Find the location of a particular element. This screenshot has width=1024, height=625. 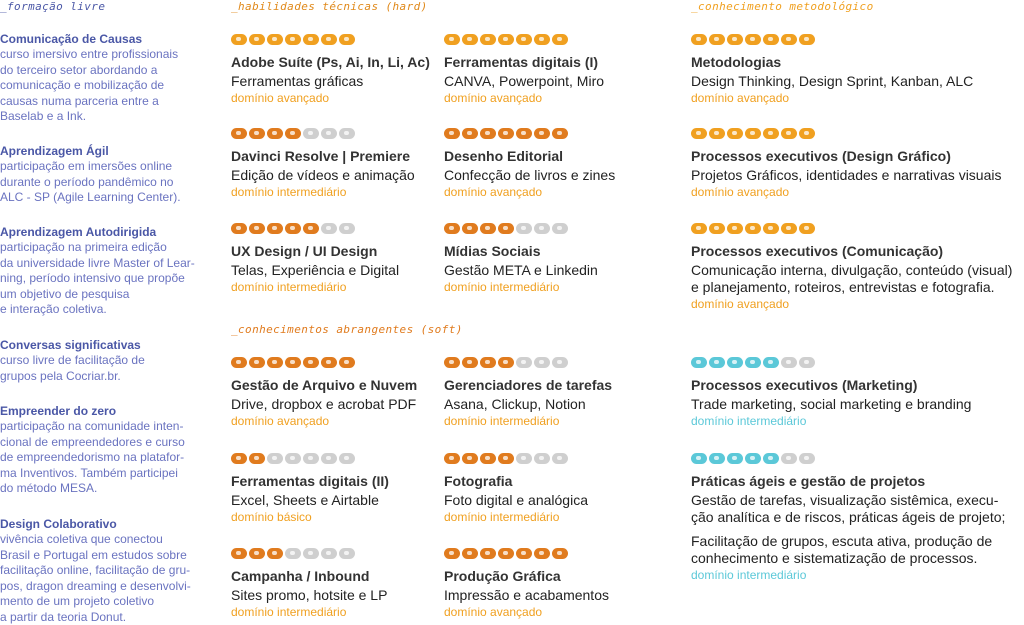

skill-name: UX Design / UI Design is located at coordinates (304, 251).